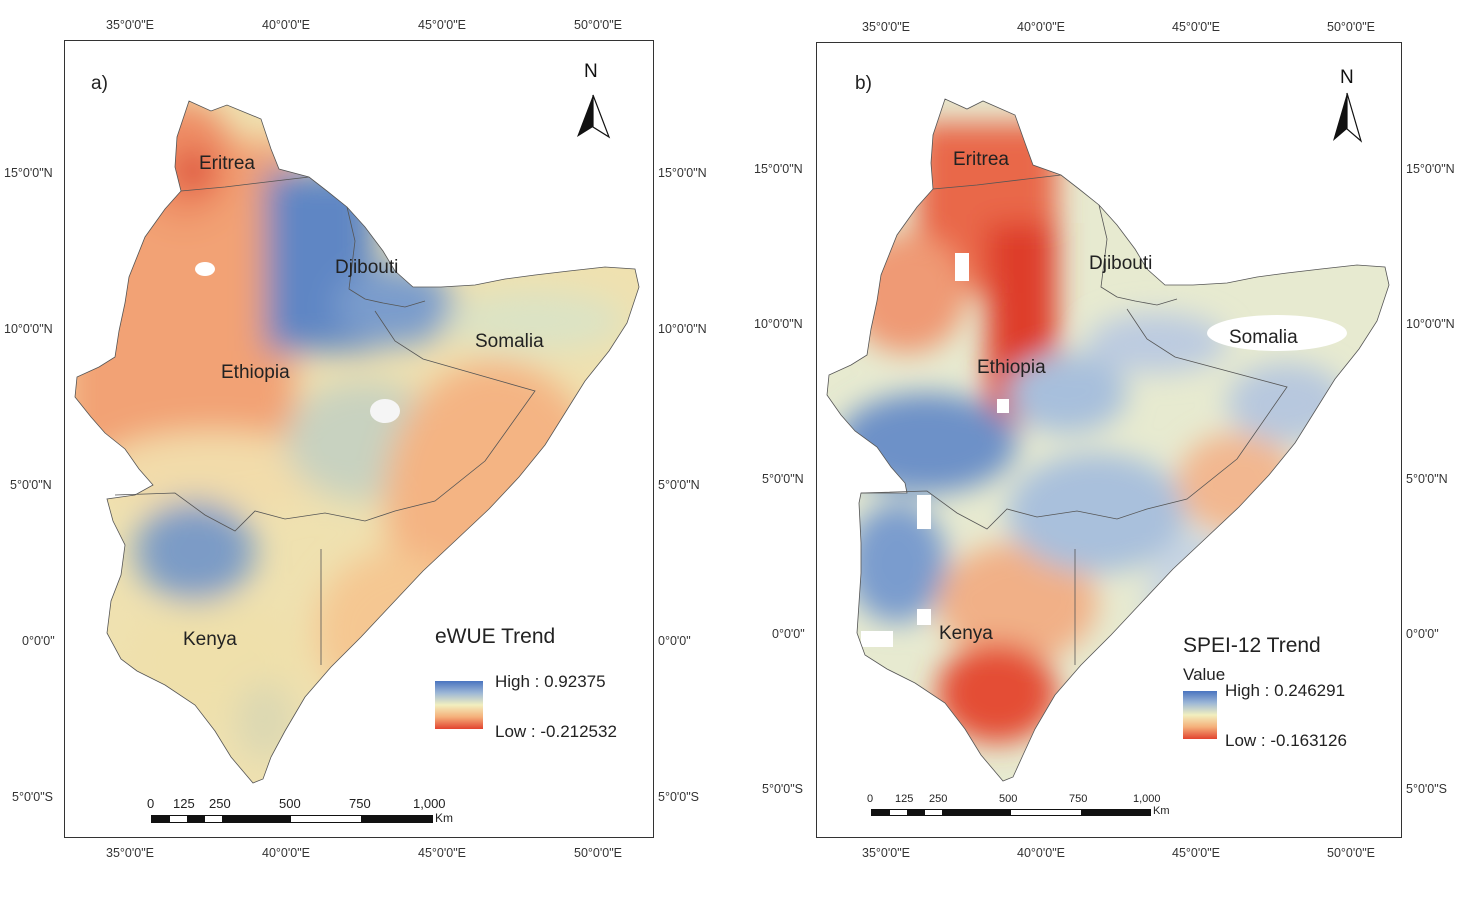  What do you see at coordinates (367, 267) in the screenshot?
I see `country-label-djibouti-a: Djibouti` at bounding box center [367, 267].